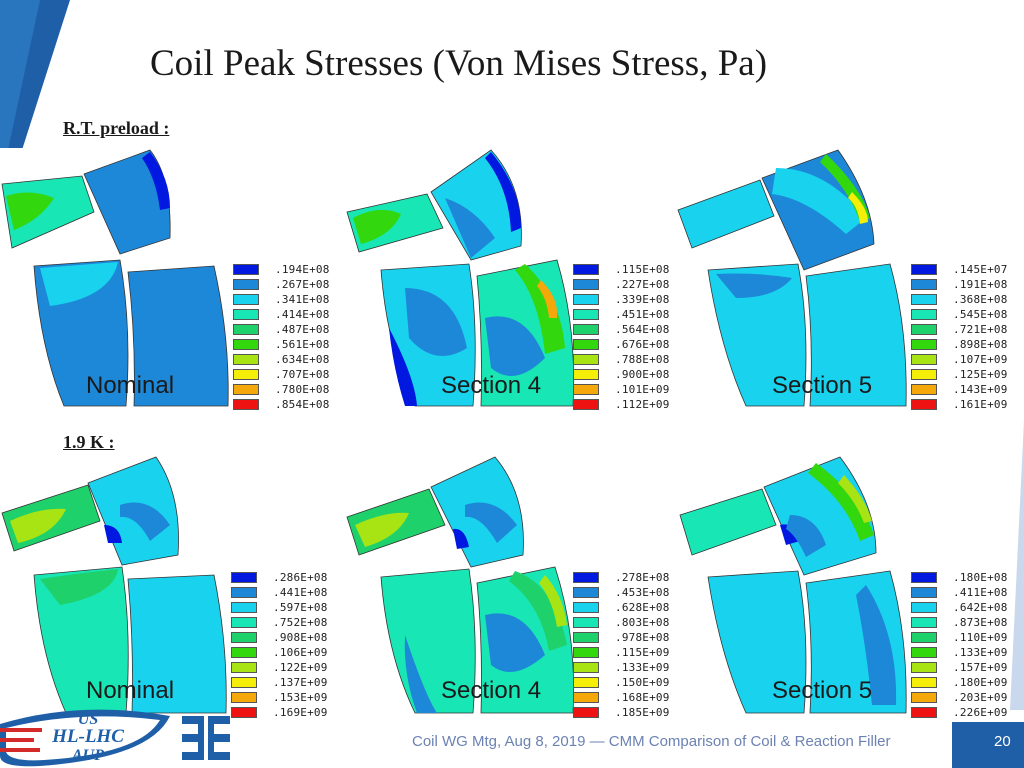 Image resolution: width=1024 pixels, height=768 pixels. I want to click on legend-value: .898E+08, so click(980, 344).